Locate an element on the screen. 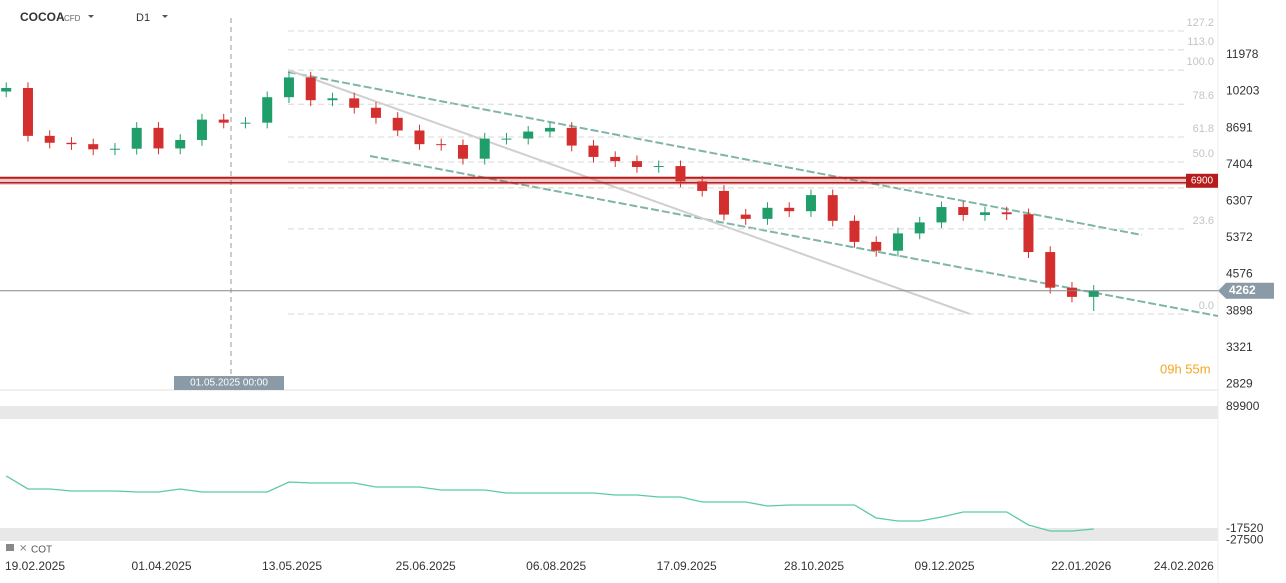  fib-label: 50.0 is located at coordinates (1203, 154).